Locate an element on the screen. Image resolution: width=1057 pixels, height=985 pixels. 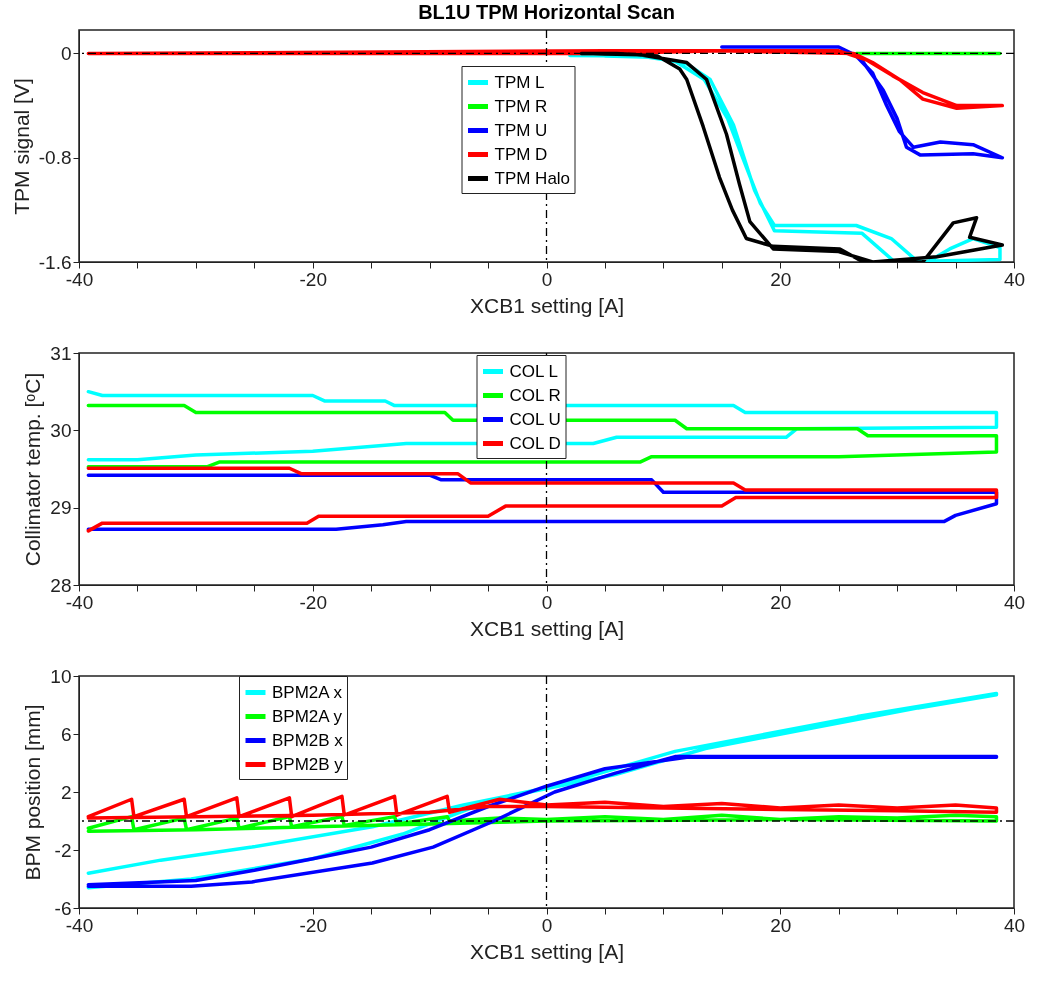
y-tick-label: -0.8 is located at coordinates (55, 158).